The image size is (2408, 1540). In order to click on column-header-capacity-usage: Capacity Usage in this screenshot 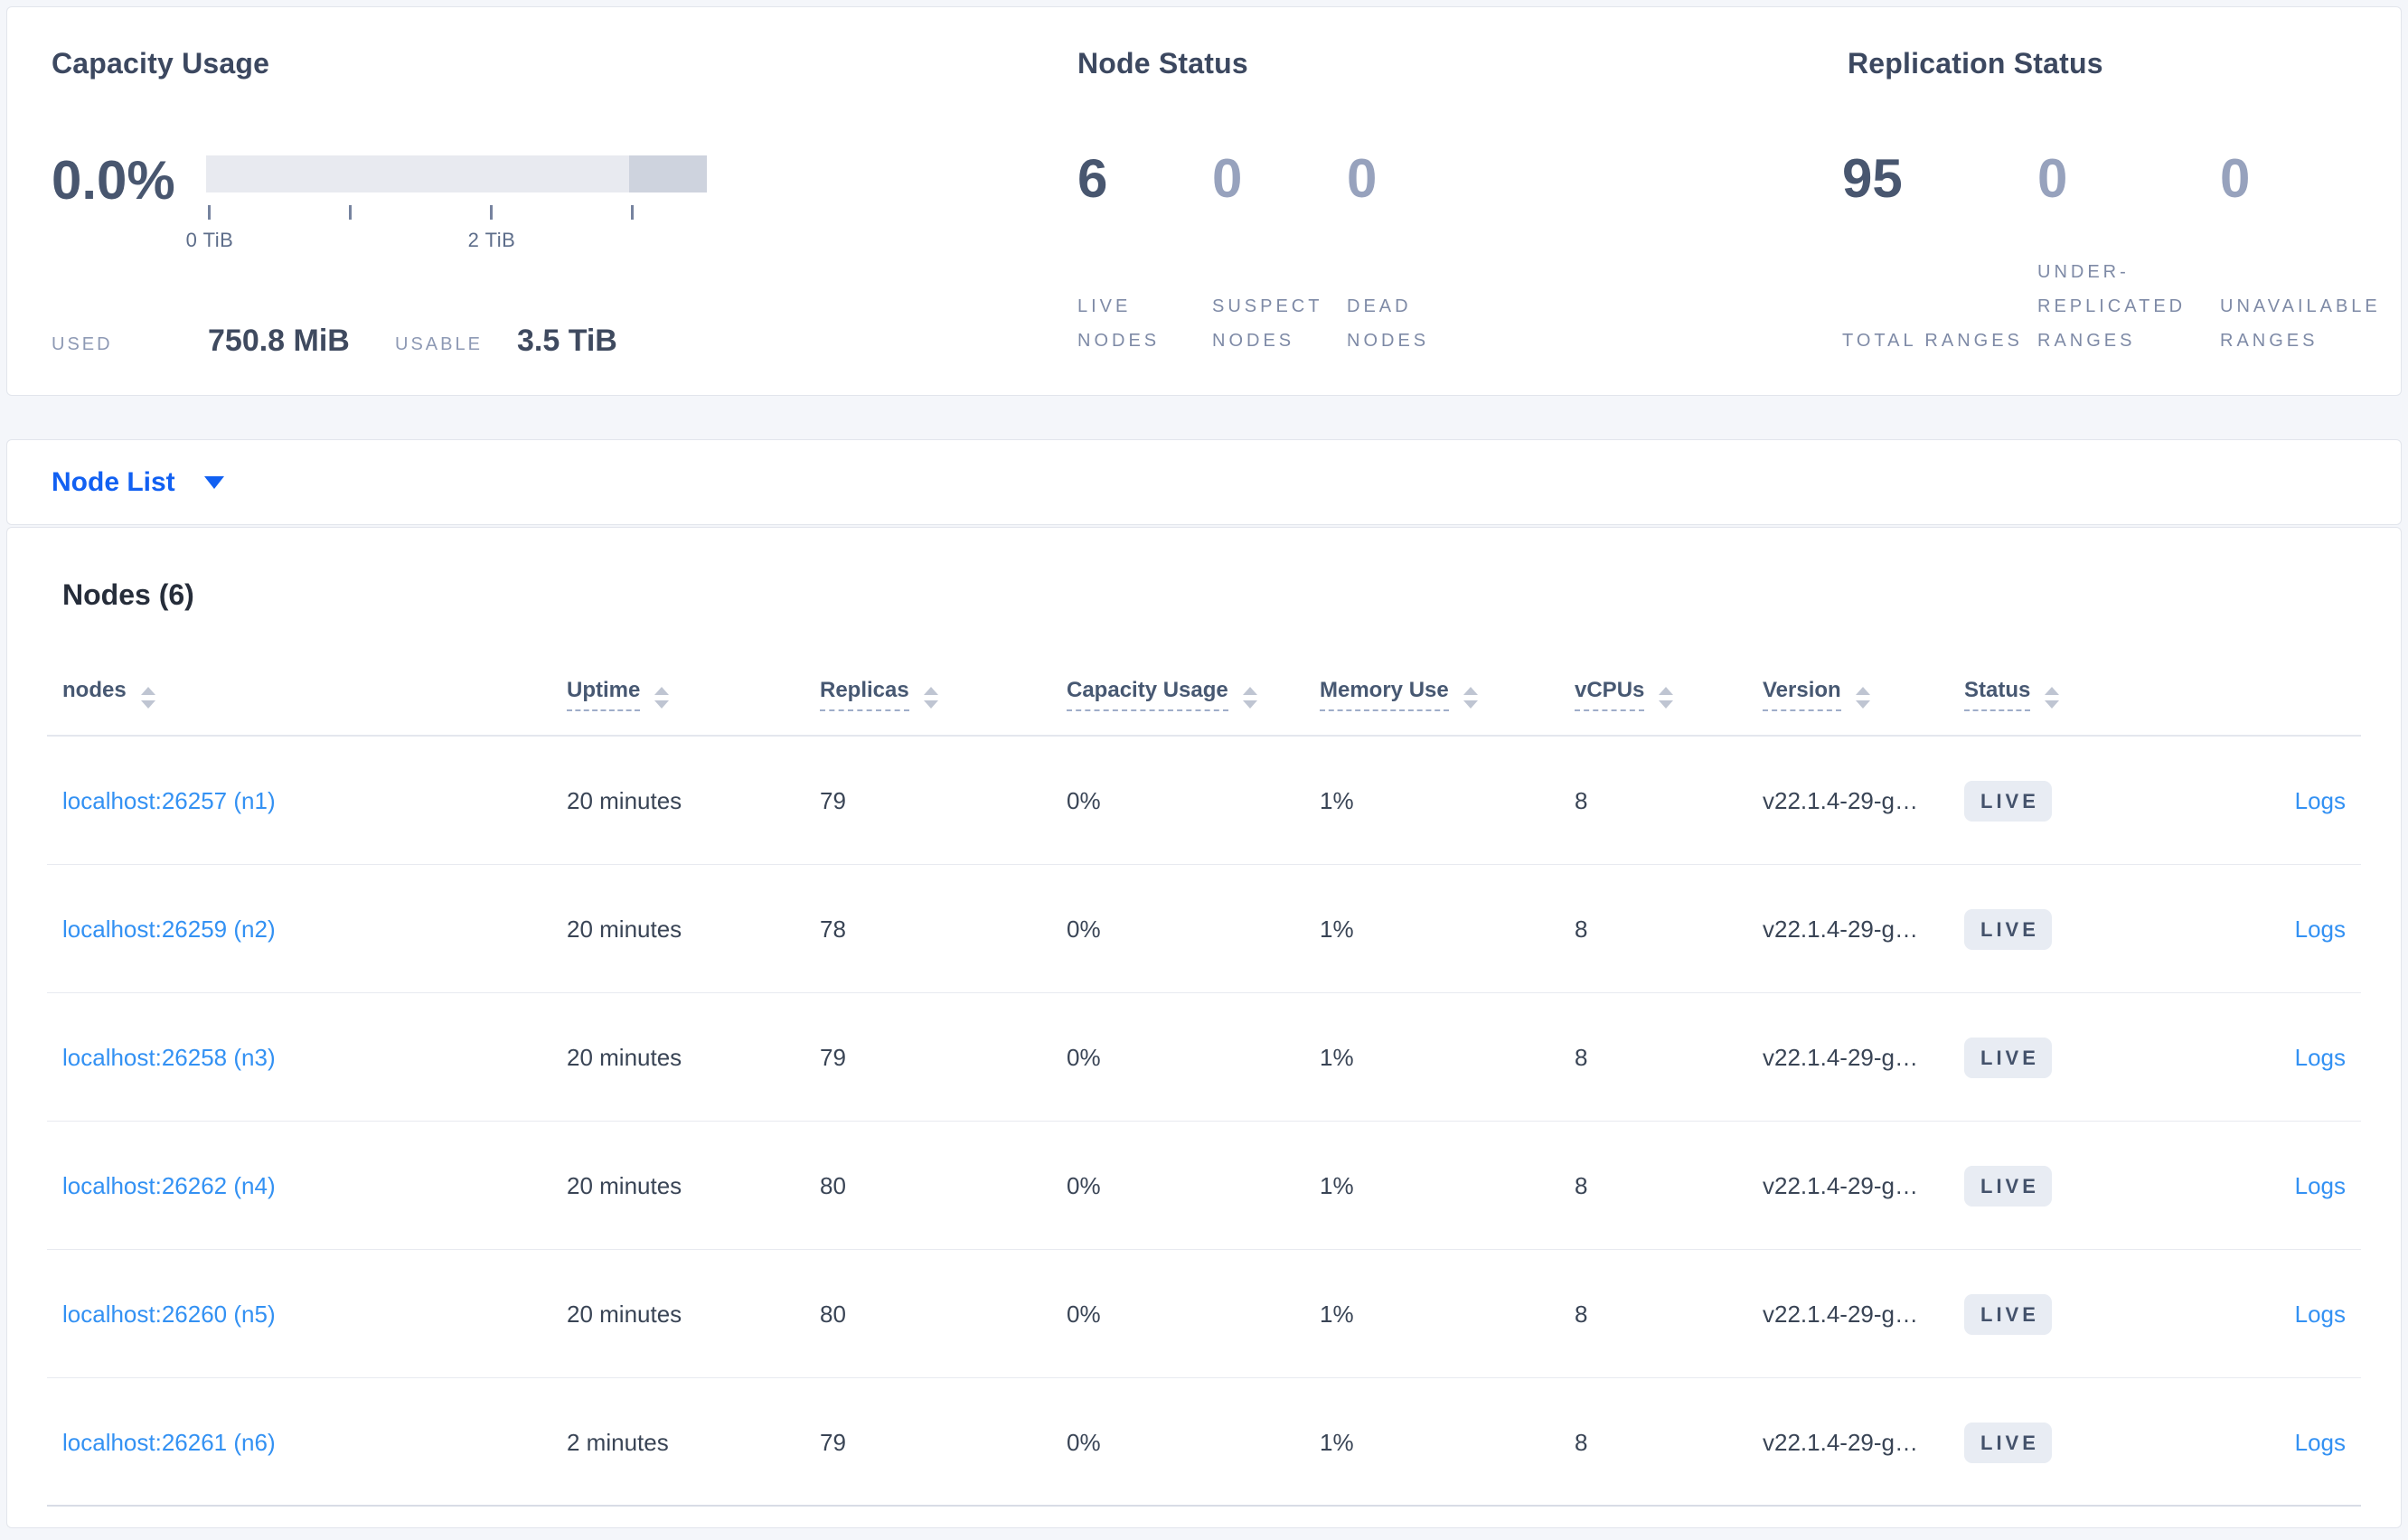, I will do `click(1193, 694)`.